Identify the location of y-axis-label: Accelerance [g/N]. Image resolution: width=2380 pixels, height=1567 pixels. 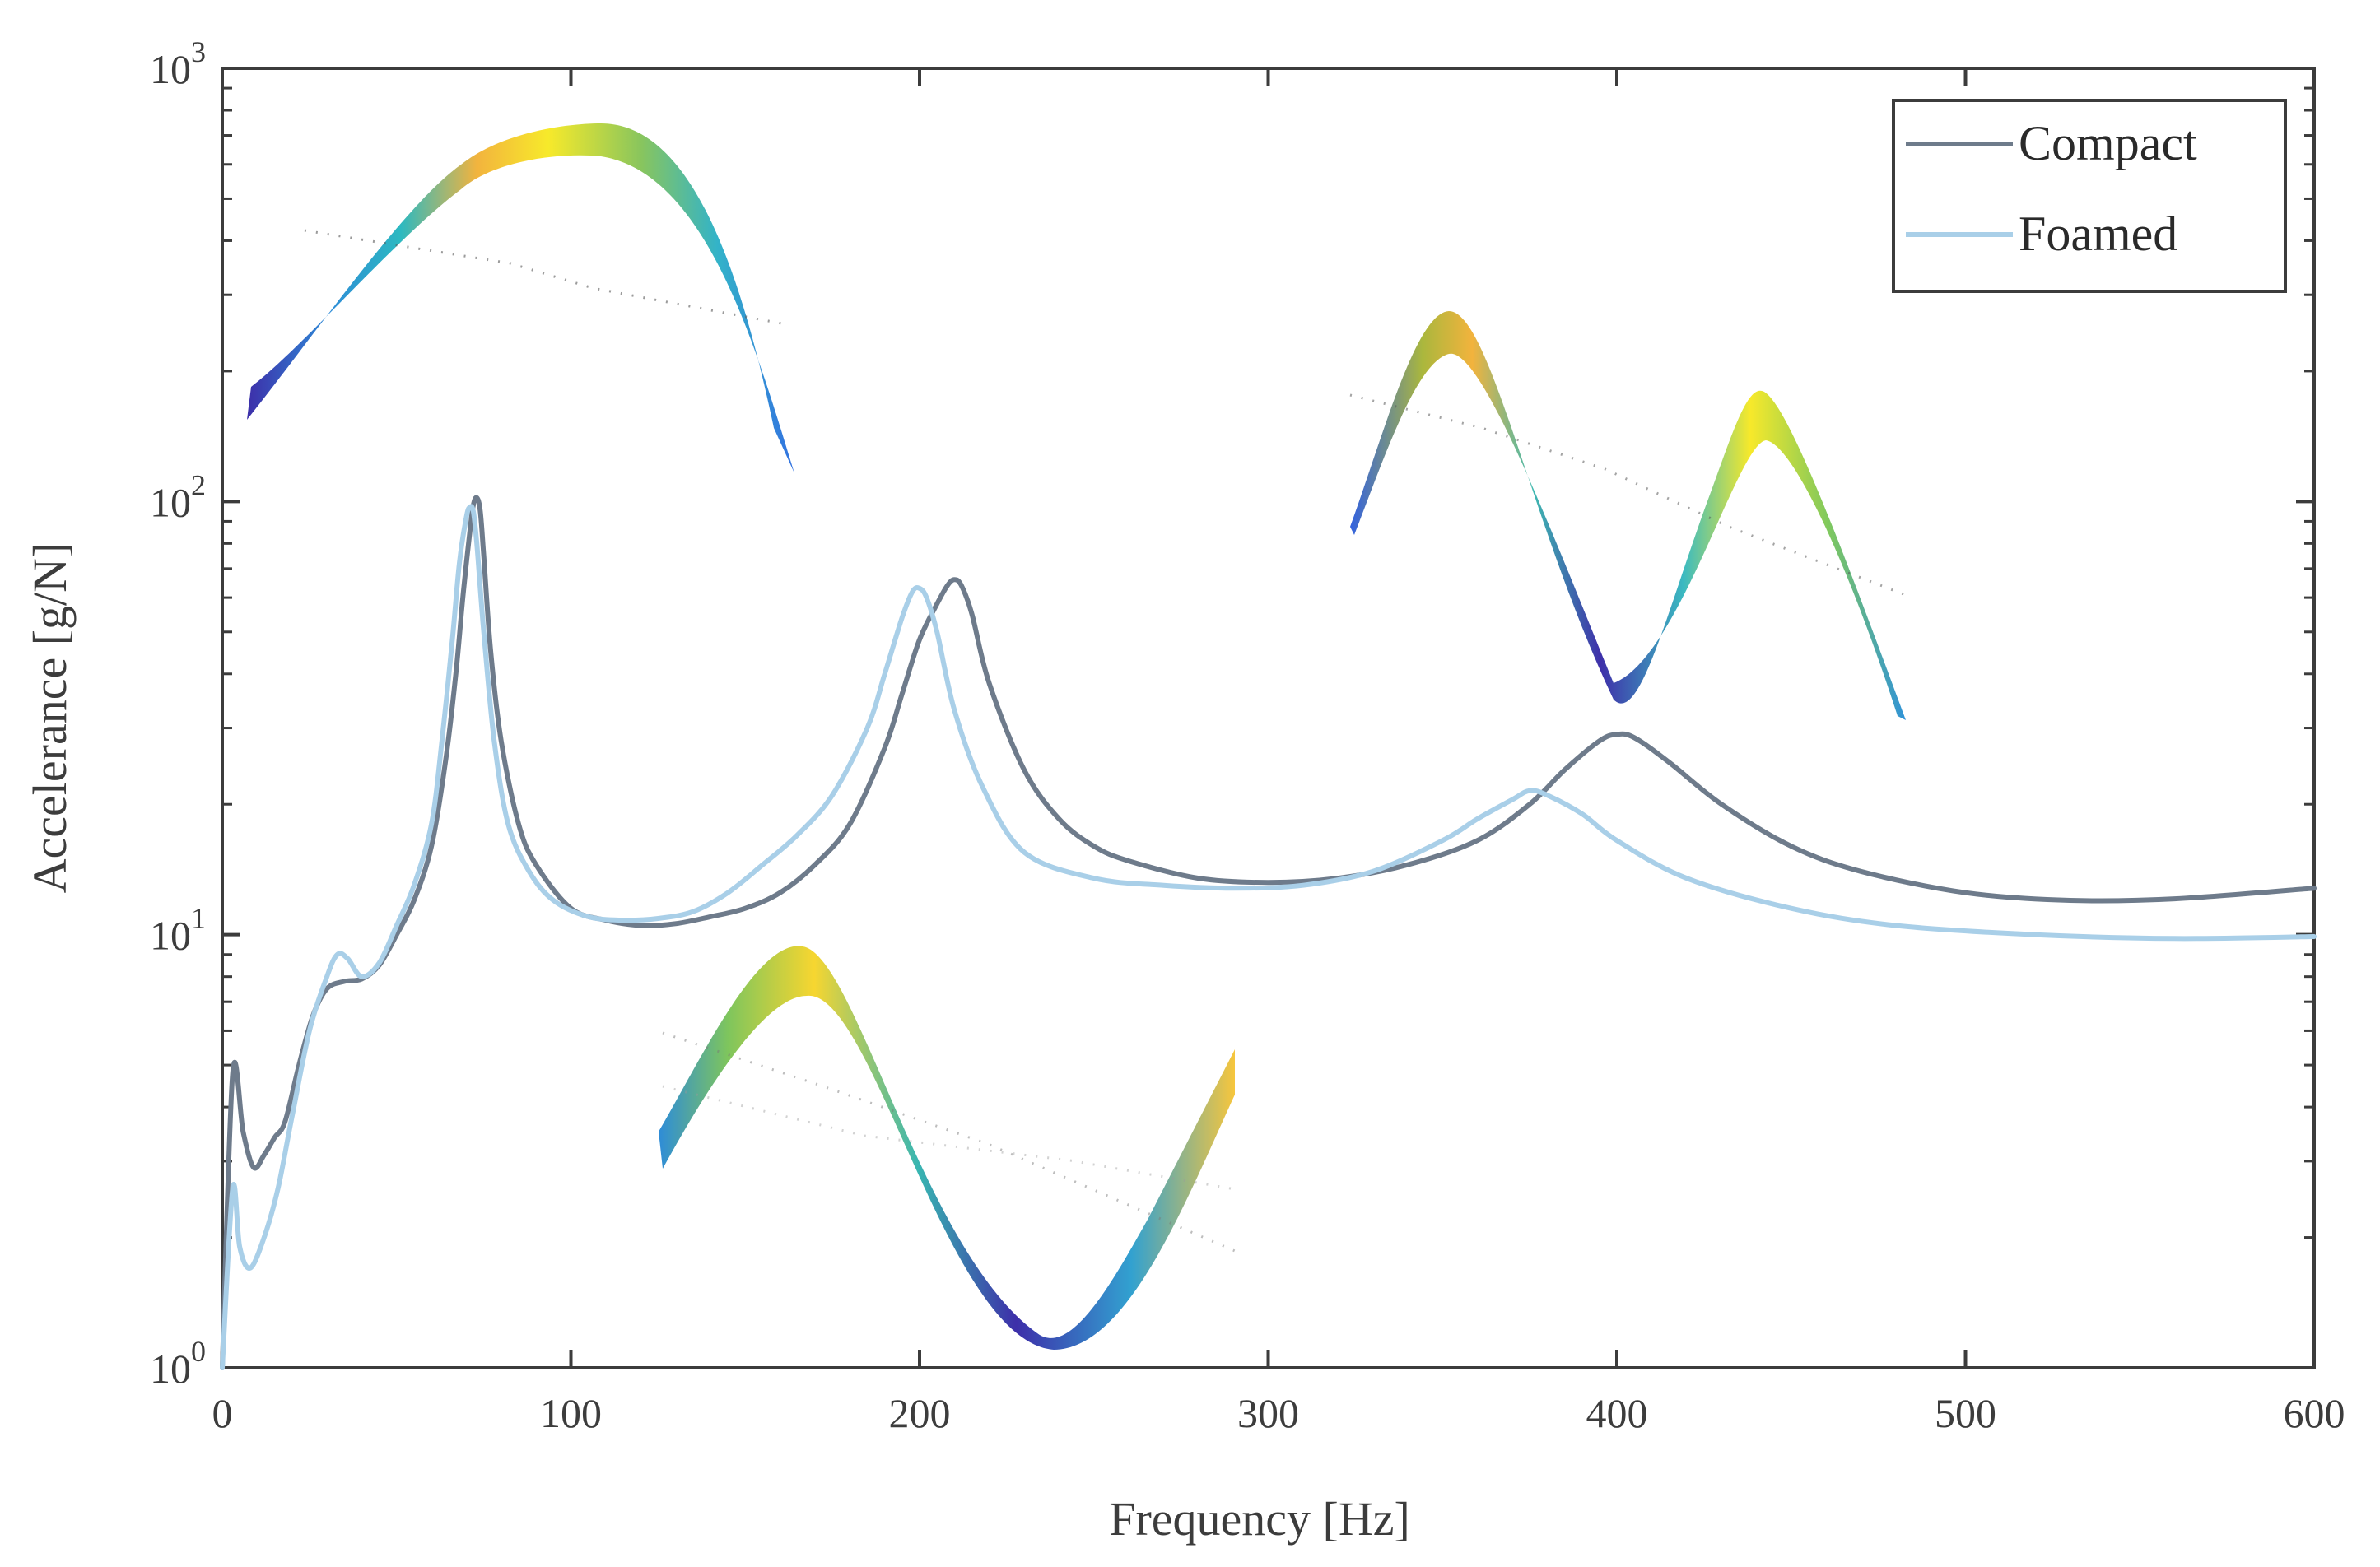
(50, 718).